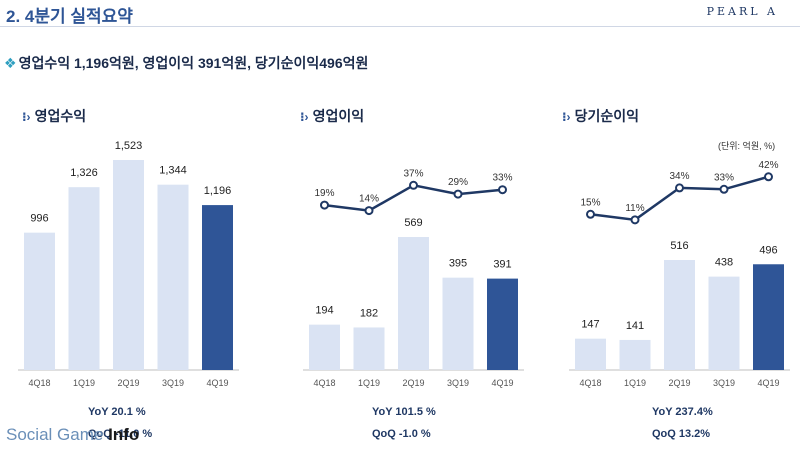 This screenshot has width=800, height=450. Describe the element at coordinates (502, 265) in the screenshot. I see `bar-value-label: 391` at that location.